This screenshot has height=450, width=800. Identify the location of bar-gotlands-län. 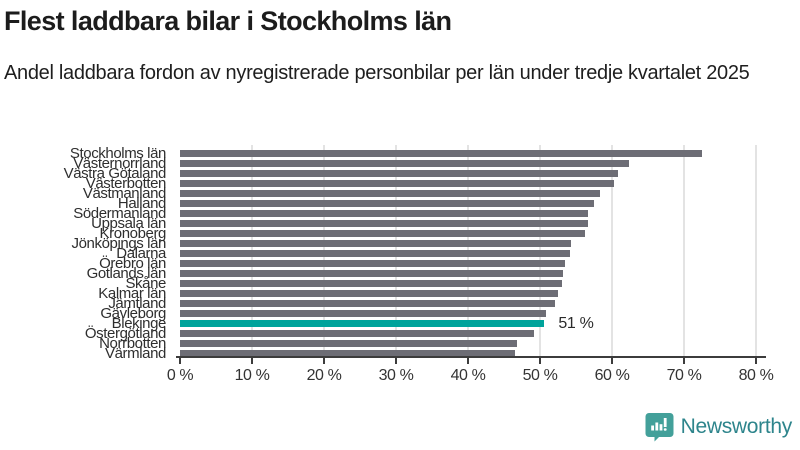
(372, 273).